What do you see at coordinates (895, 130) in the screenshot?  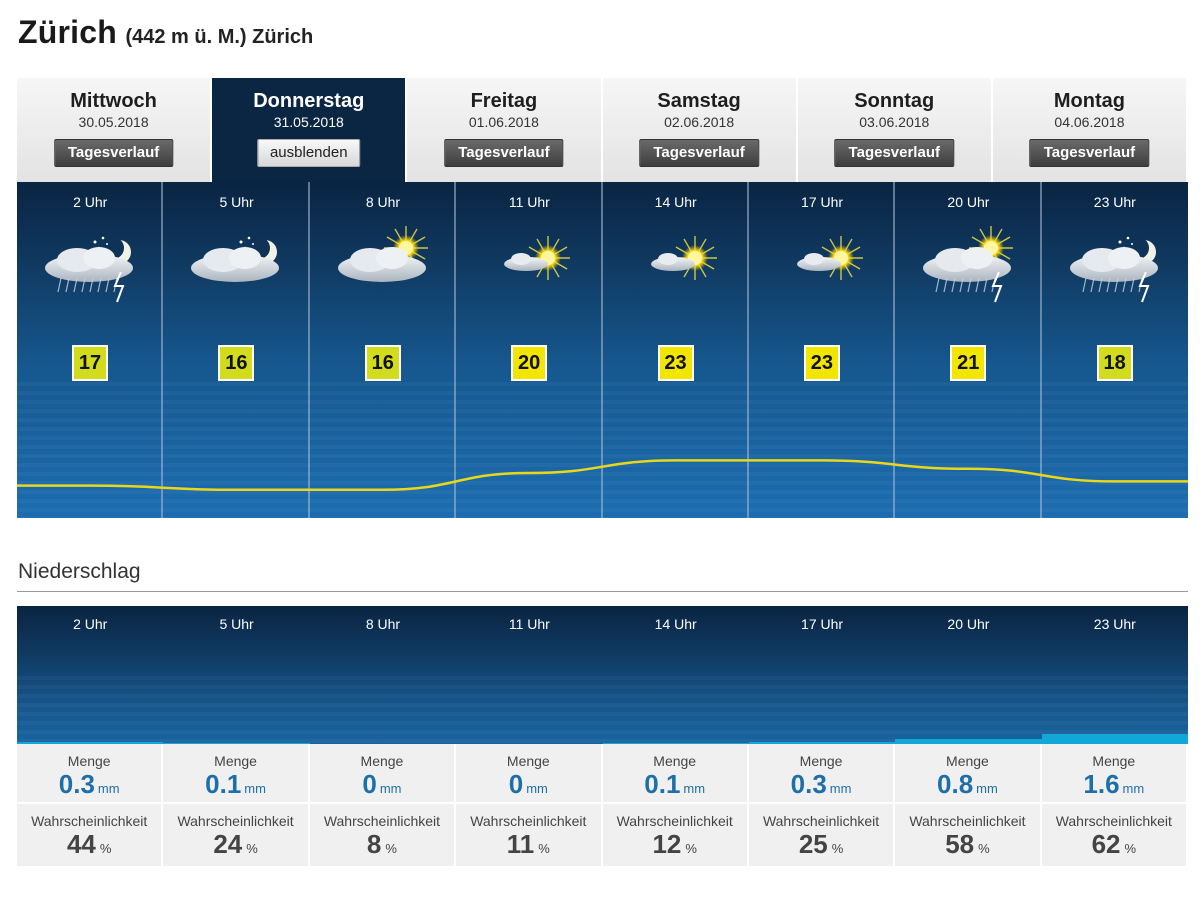 I see `day-tab-sonntag: Sonntag 03.06.2018 Tagesverlauf` at bounding box center [895, 130].